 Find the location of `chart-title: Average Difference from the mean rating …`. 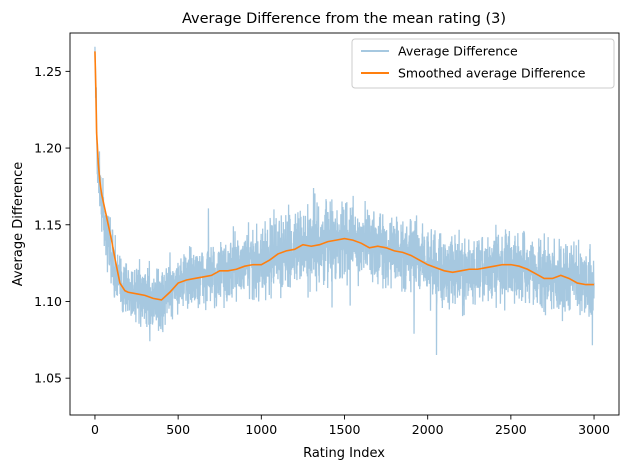

chart-title: Average Difference from the mean rating … is located at coordinates (344, 19).